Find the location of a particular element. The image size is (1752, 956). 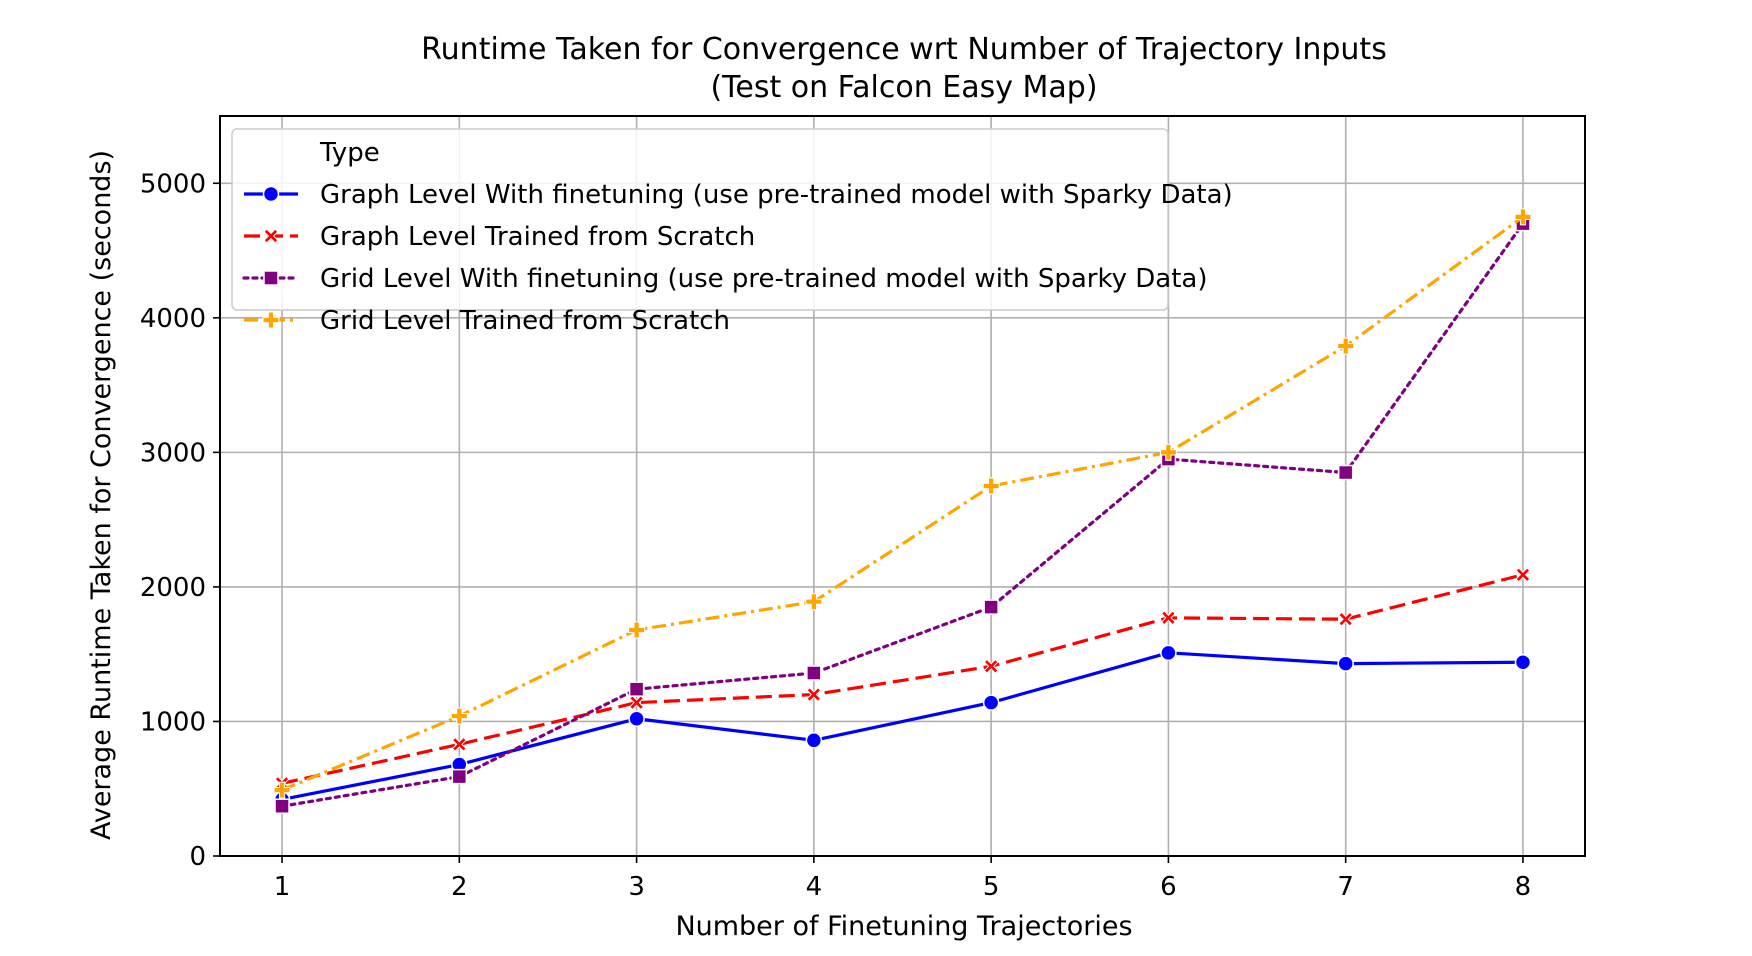

chart-subtitle: (Test on Falcon Easy Map) is located at coordinates (903, 87).